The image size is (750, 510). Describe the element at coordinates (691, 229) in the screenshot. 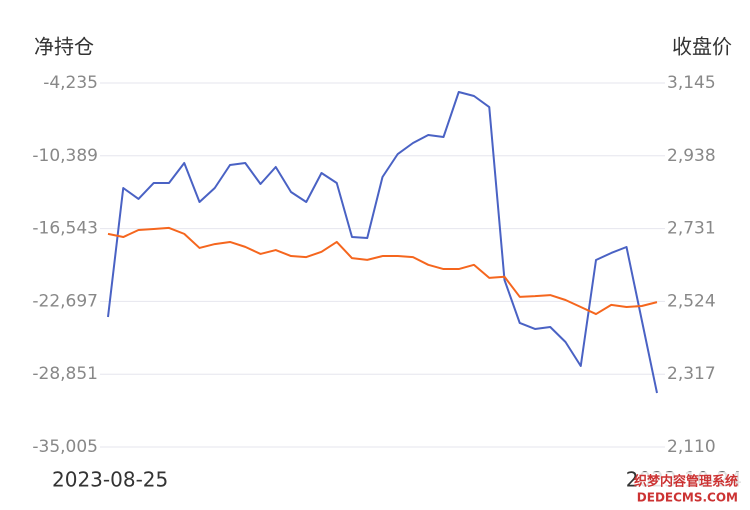

I see `y2-tick-label: 2,731` at that location.